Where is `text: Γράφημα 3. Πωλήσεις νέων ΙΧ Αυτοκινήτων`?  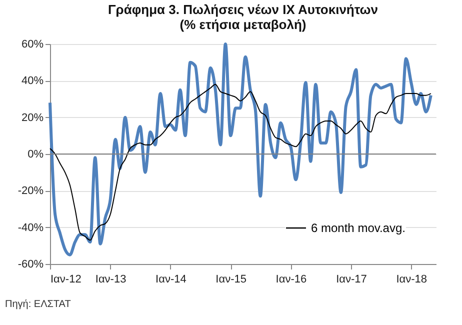
text: Γράφημα 3. Πωλήσεις νέων ΙΧ Αυτοκινήτων is located at coordinates (243, 9).